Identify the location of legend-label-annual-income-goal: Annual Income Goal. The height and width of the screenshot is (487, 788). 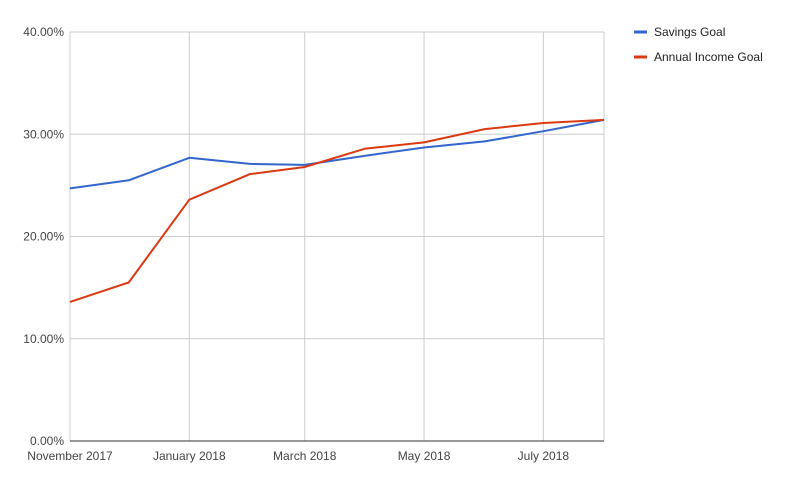
(708, 57).